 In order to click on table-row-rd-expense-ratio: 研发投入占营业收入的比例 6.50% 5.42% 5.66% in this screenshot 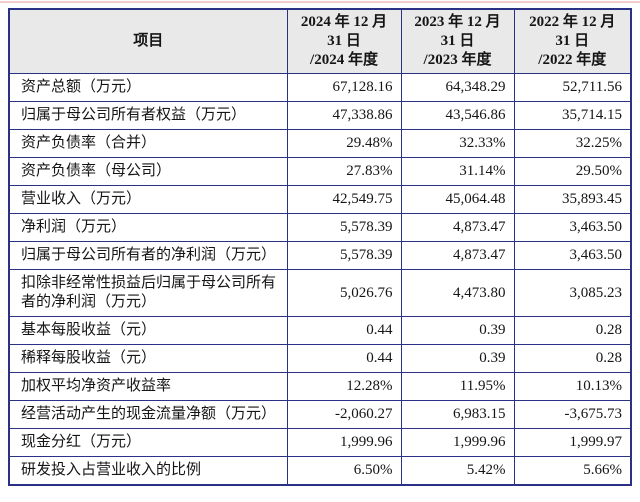, I will do `click(320, 471)`.